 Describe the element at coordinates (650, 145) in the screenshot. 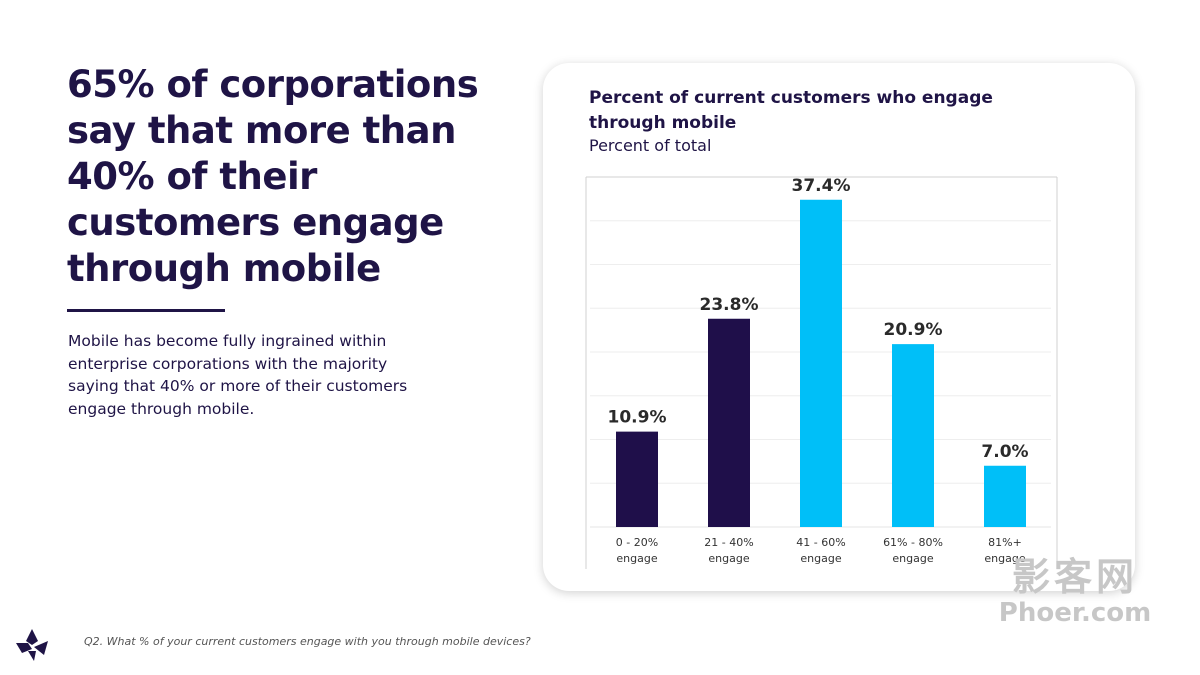

I see `chart-subtitle: Percent of total` at that location.